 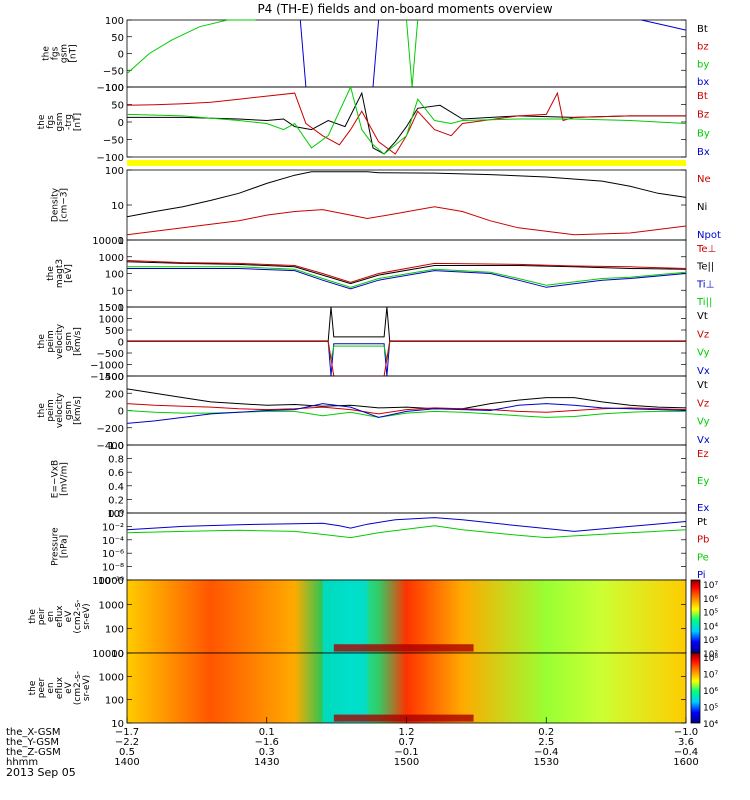 What do you see at coordinates (703, 403) in the screenshot?
I see `legend-item: Vz` at bounding box center [703, 403].